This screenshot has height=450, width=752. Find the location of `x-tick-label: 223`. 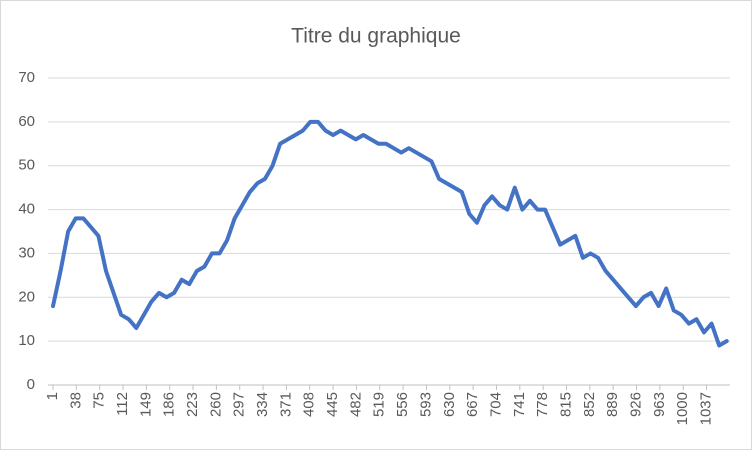

x-tick-label: 223 is located at coordinates (192, 404).